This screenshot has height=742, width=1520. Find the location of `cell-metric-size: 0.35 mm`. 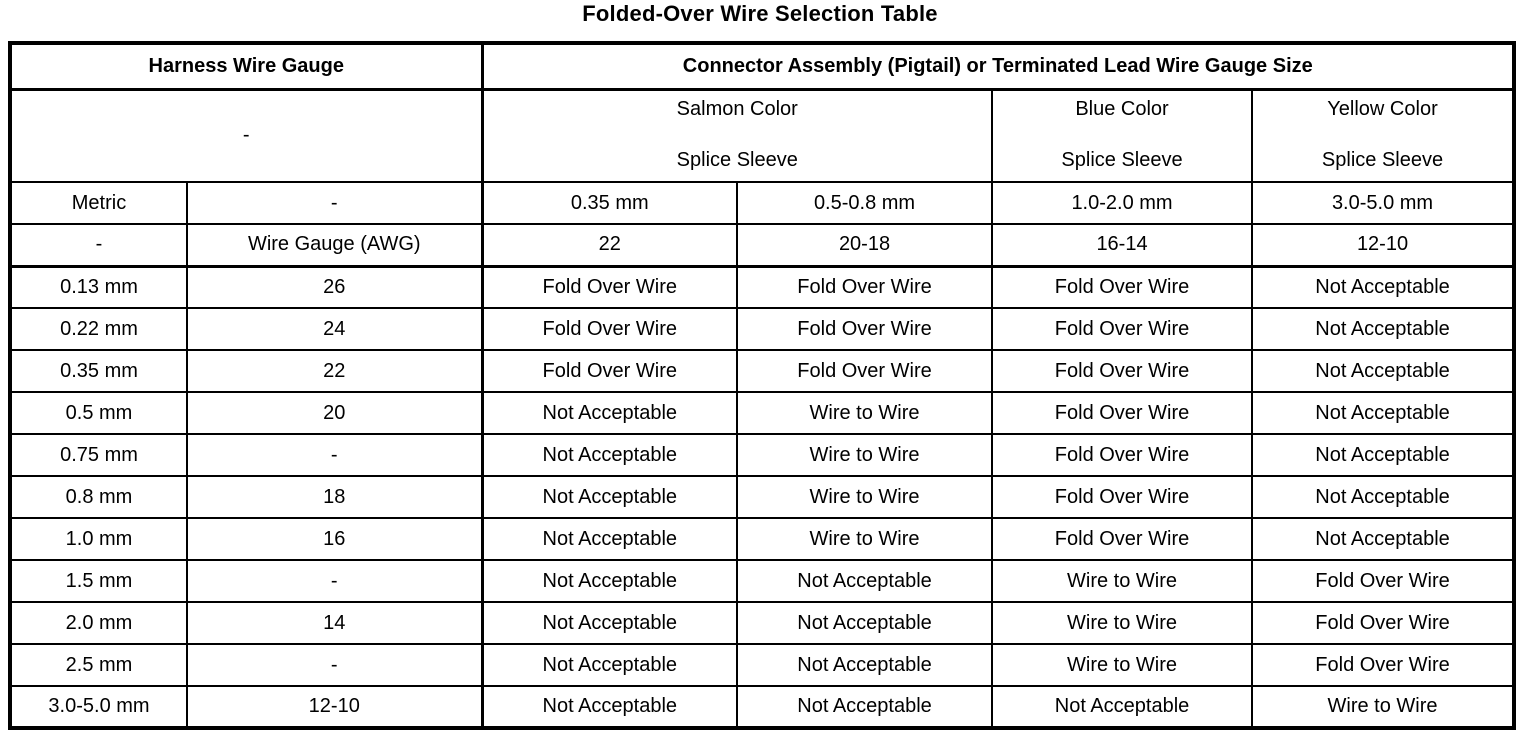

cell-metric-size: 0.35 mm is located at coordinates (609, 203).